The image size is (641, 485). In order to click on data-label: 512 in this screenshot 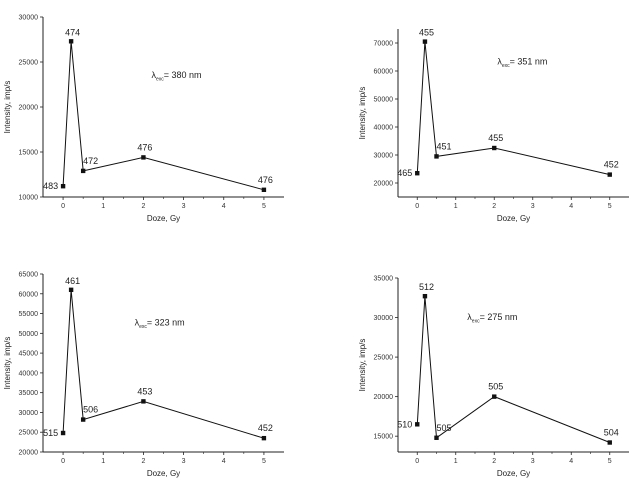, I will do `click(426, 287)`.